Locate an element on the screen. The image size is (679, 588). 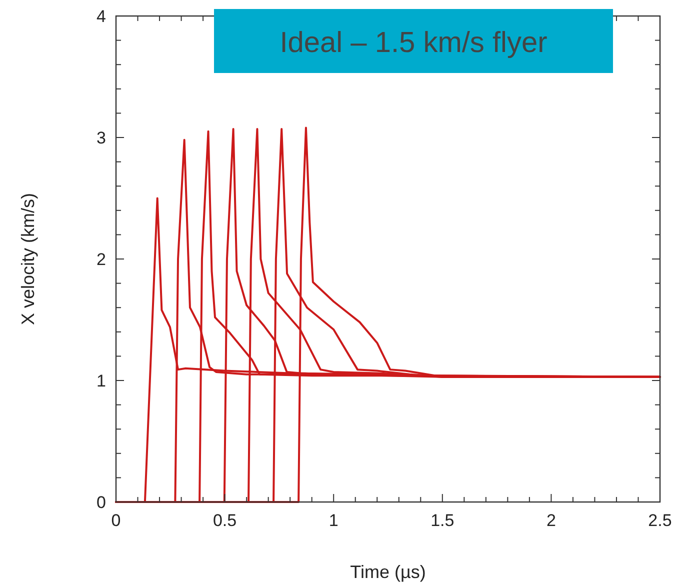
y-tick-label: 0 is located at coordinates (101, 502).